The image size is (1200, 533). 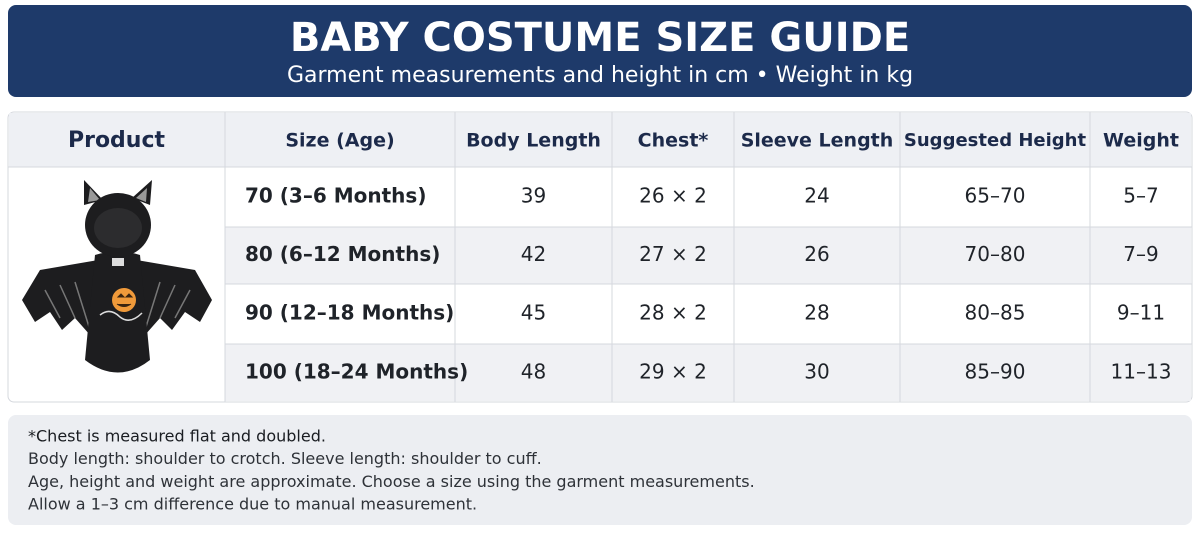 I want to click on value-cell: 9–11, so click(x=1141, y=313).